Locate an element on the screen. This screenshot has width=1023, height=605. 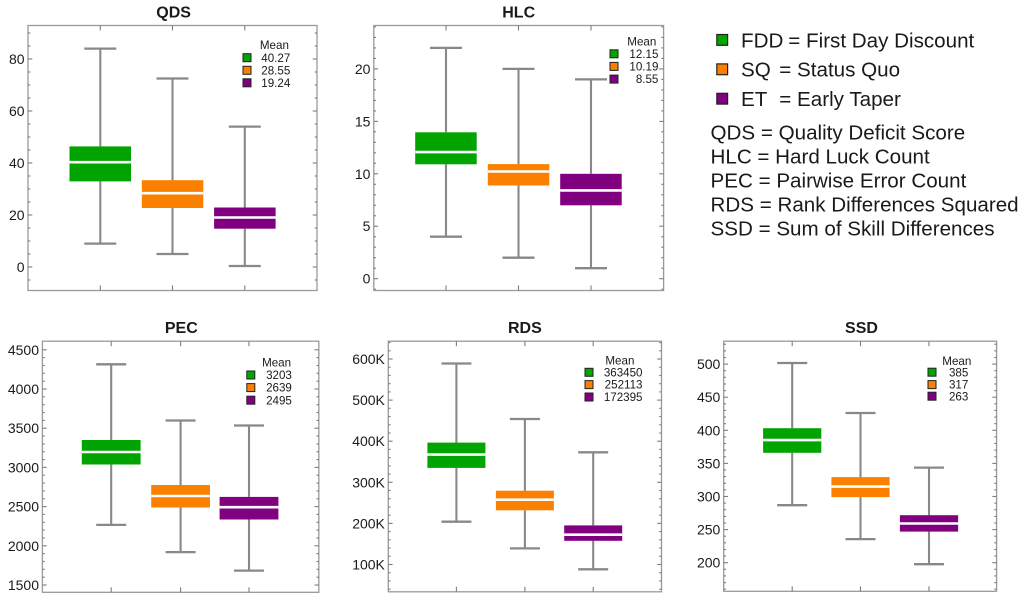
svg-text: = Early Taper is located at coordinates (840, 99).